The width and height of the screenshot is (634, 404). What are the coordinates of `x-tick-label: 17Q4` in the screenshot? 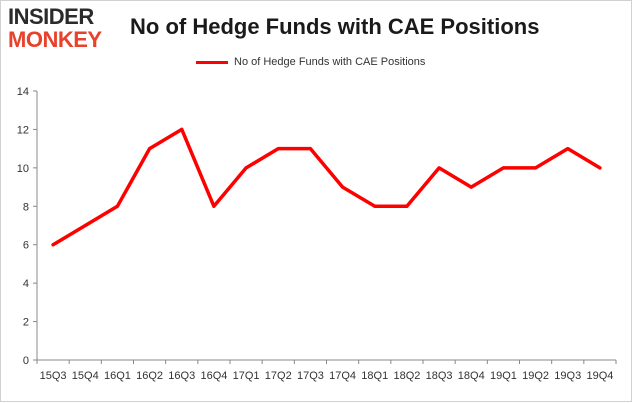 It's located at (342, 376).